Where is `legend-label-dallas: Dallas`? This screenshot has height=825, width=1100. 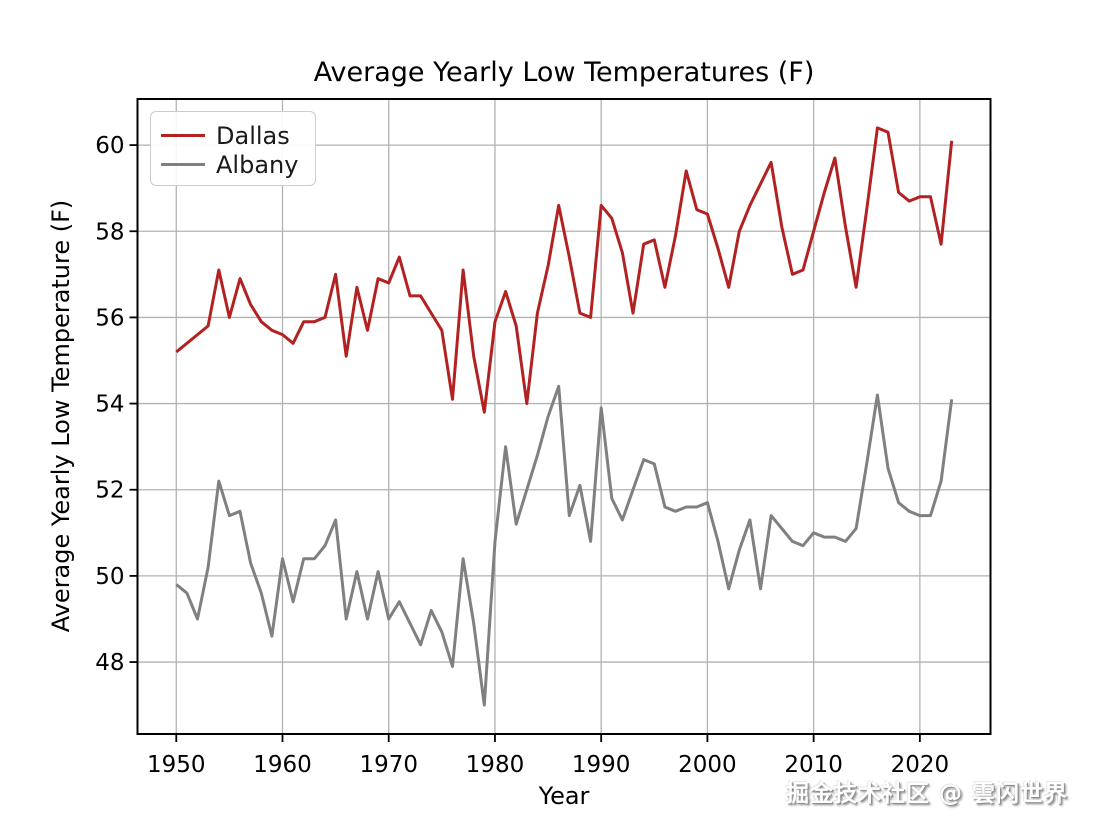 legend-label-dallas: Dallas is located at coordinates (253, 135).